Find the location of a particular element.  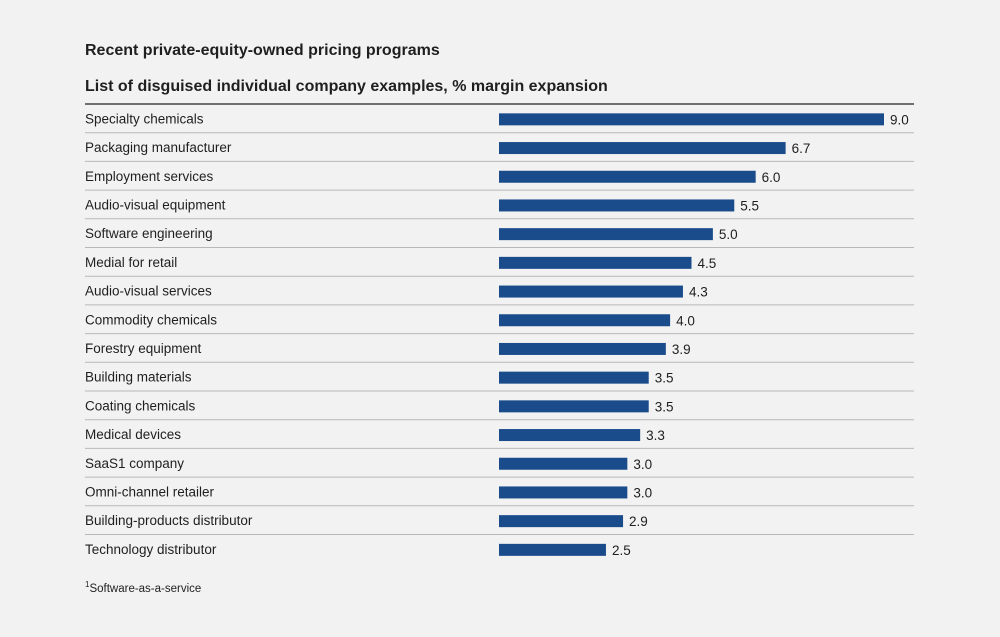

footnote-marker: 1 is located at coordinates (87, 584).